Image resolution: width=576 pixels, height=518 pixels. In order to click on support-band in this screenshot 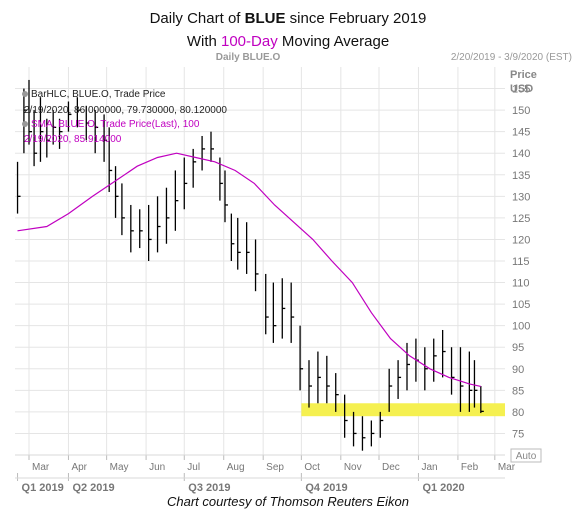, I will do `click(403, 410)`.